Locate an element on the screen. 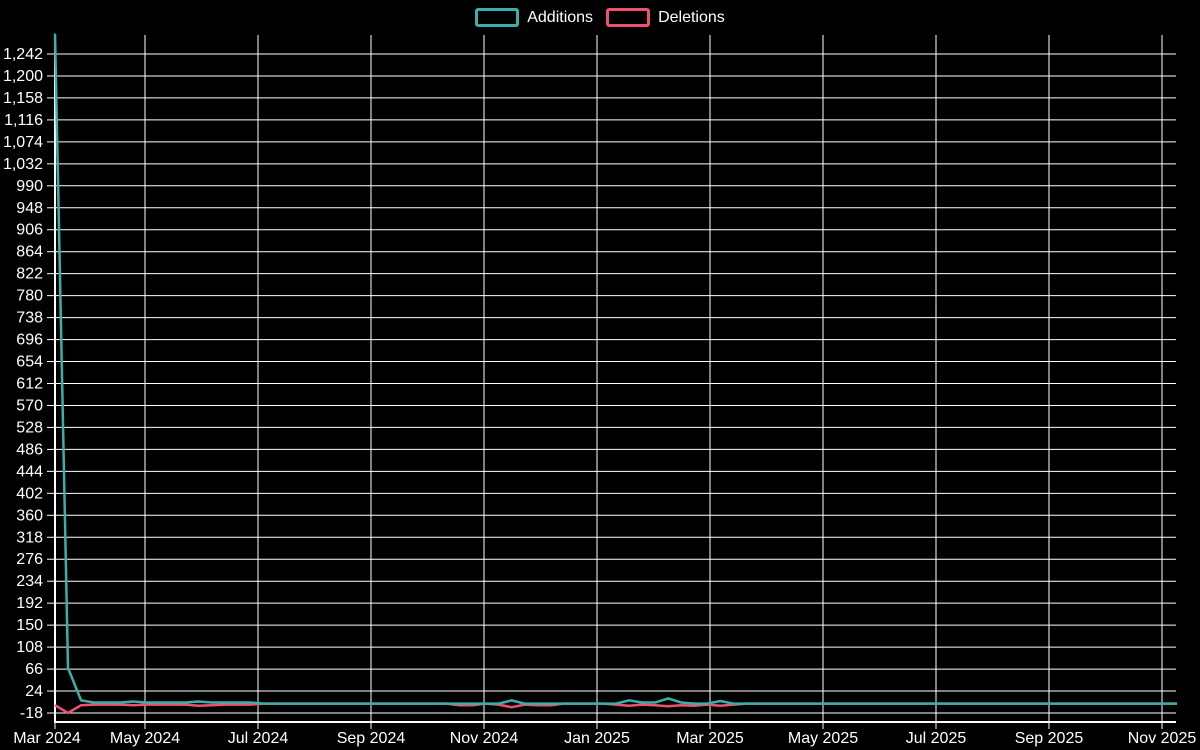 This screenshot has width=1200, height=750. y-axis-label: 822 is located at coordinates (29, 274).